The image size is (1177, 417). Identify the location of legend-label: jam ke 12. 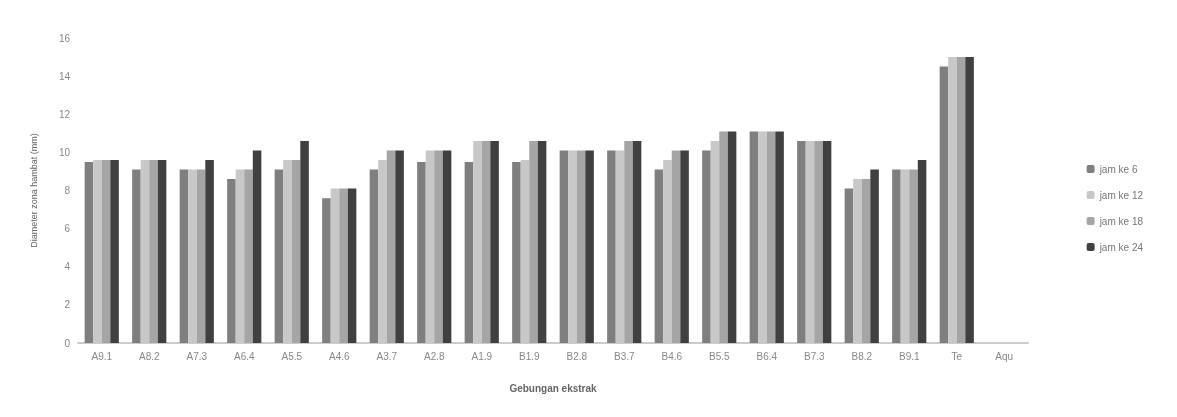
(1121, 195).